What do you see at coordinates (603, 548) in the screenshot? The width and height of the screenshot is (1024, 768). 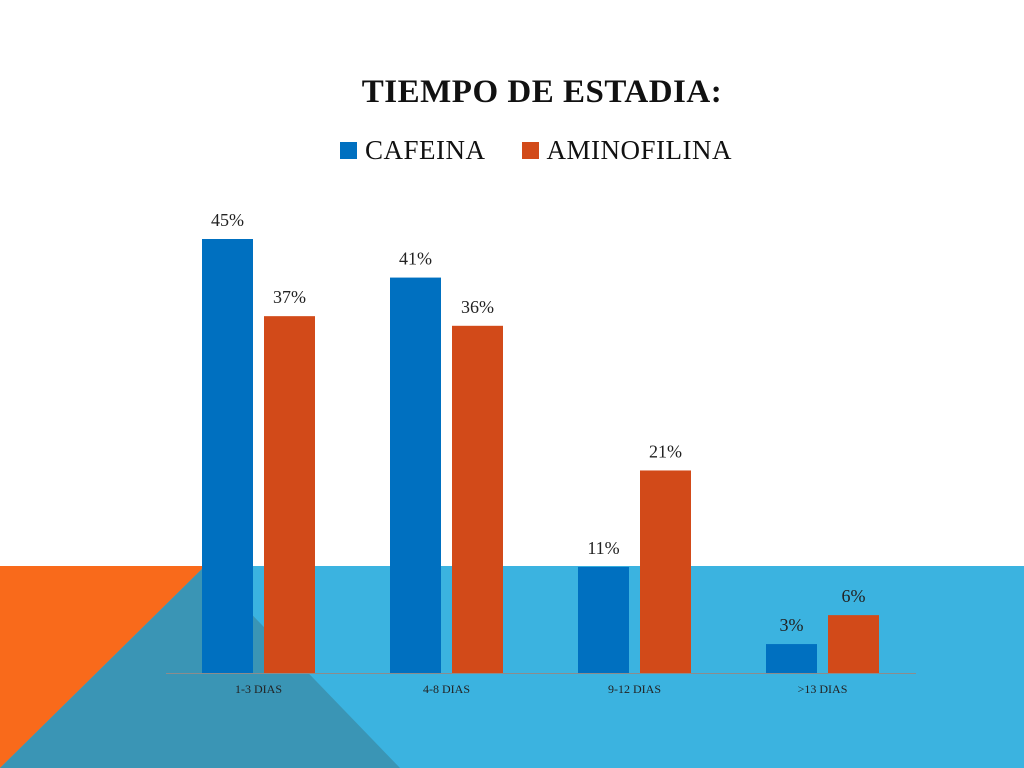 I see `data-label-cafeina-2: 11%` at bounding box center [603, 548].